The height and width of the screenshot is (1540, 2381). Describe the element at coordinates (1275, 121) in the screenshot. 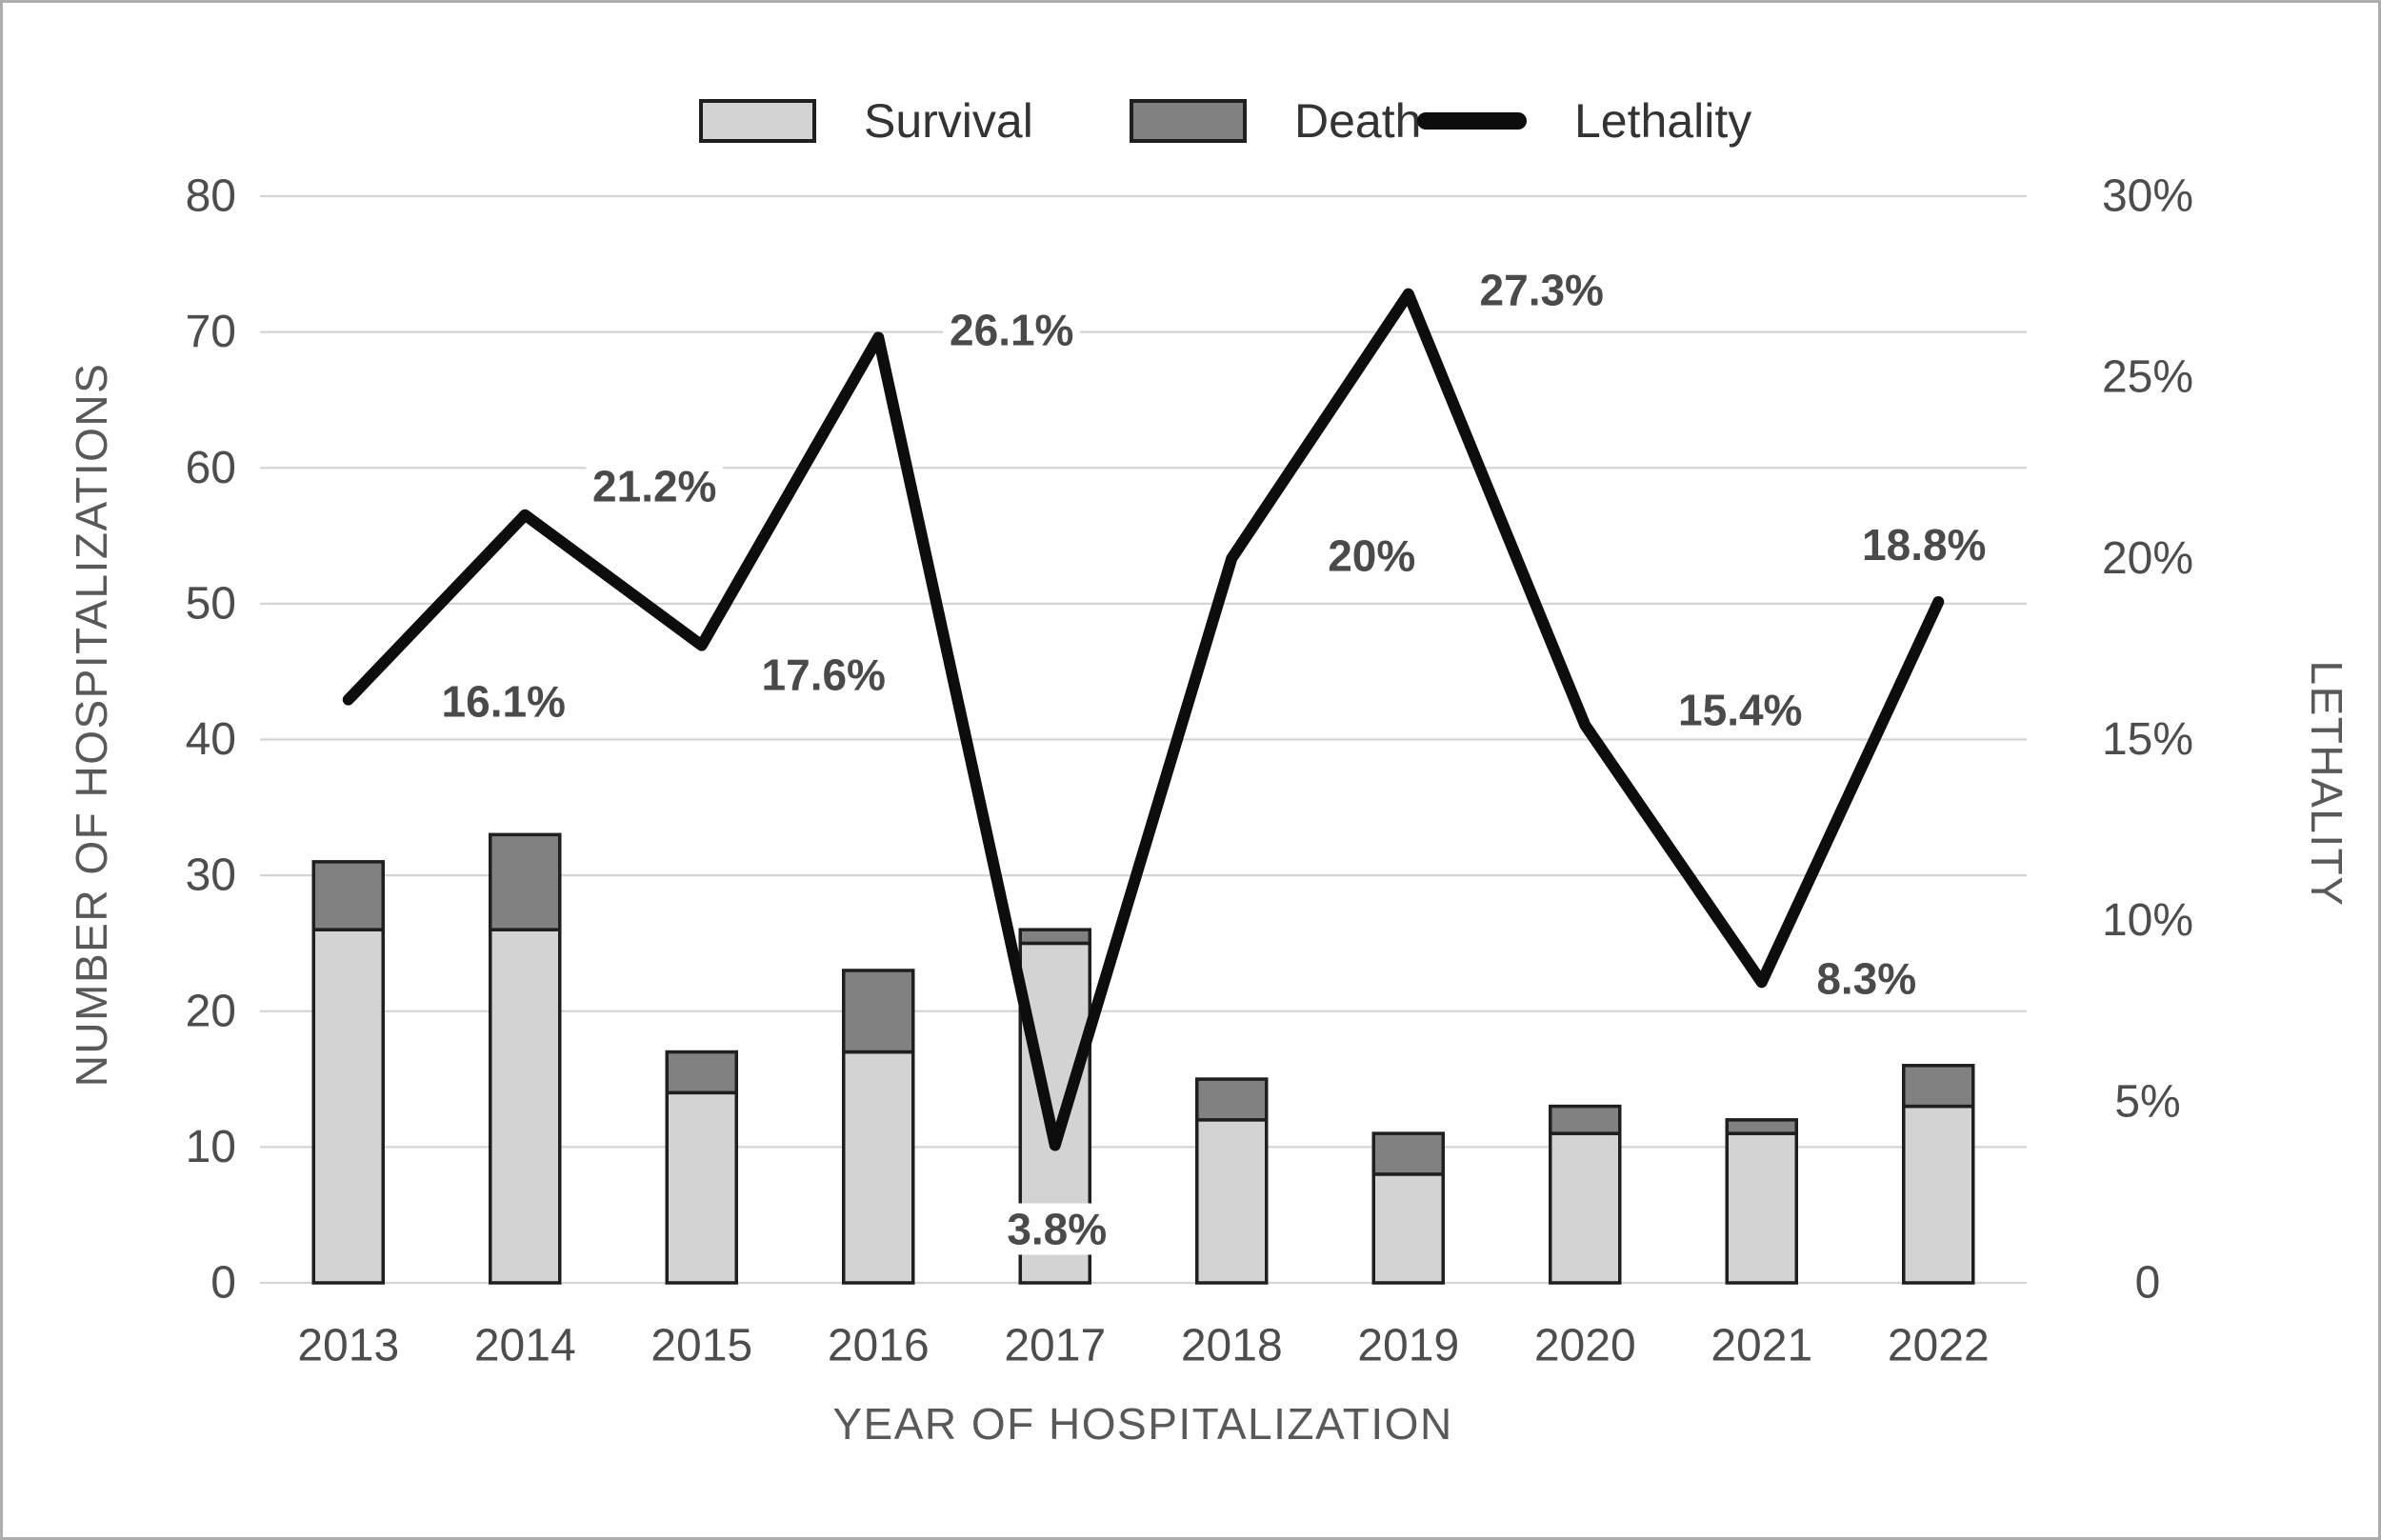

I see `legend-item-death: Death` at that location.